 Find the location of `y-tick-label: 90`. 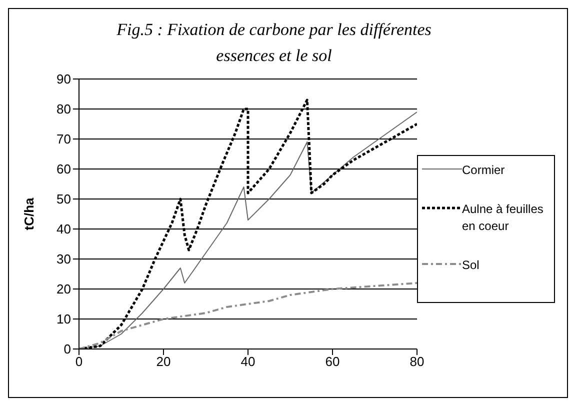

y-tick-label: 90 is located at coordinates (63, 79).